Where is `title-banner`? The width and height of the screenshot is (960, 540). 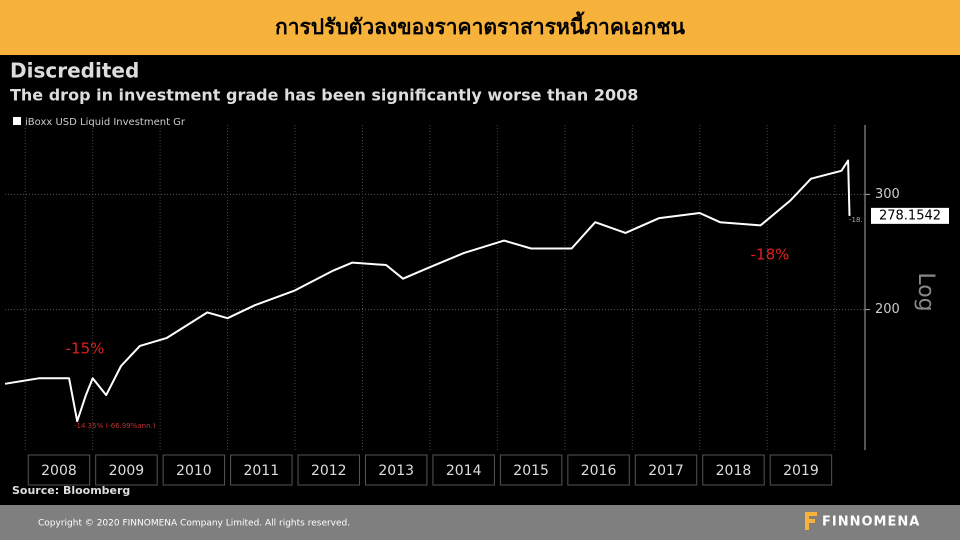
title-banner is located at coordinates (480, 27).